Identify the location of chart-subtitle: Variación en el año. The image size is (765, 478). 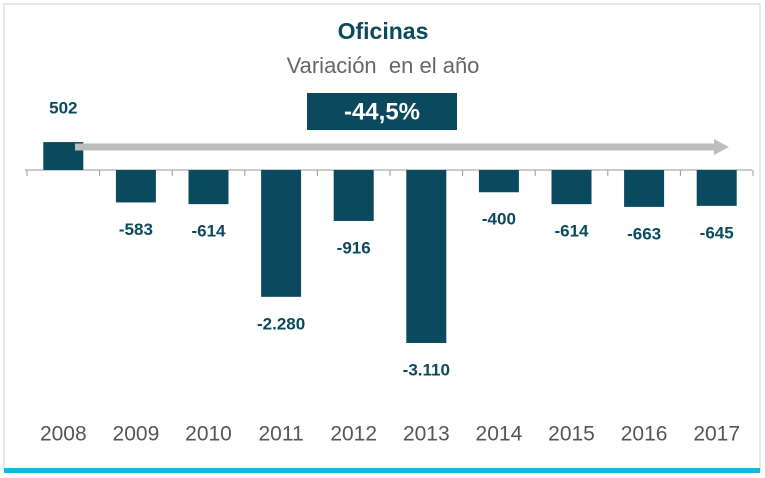
(383, 65).